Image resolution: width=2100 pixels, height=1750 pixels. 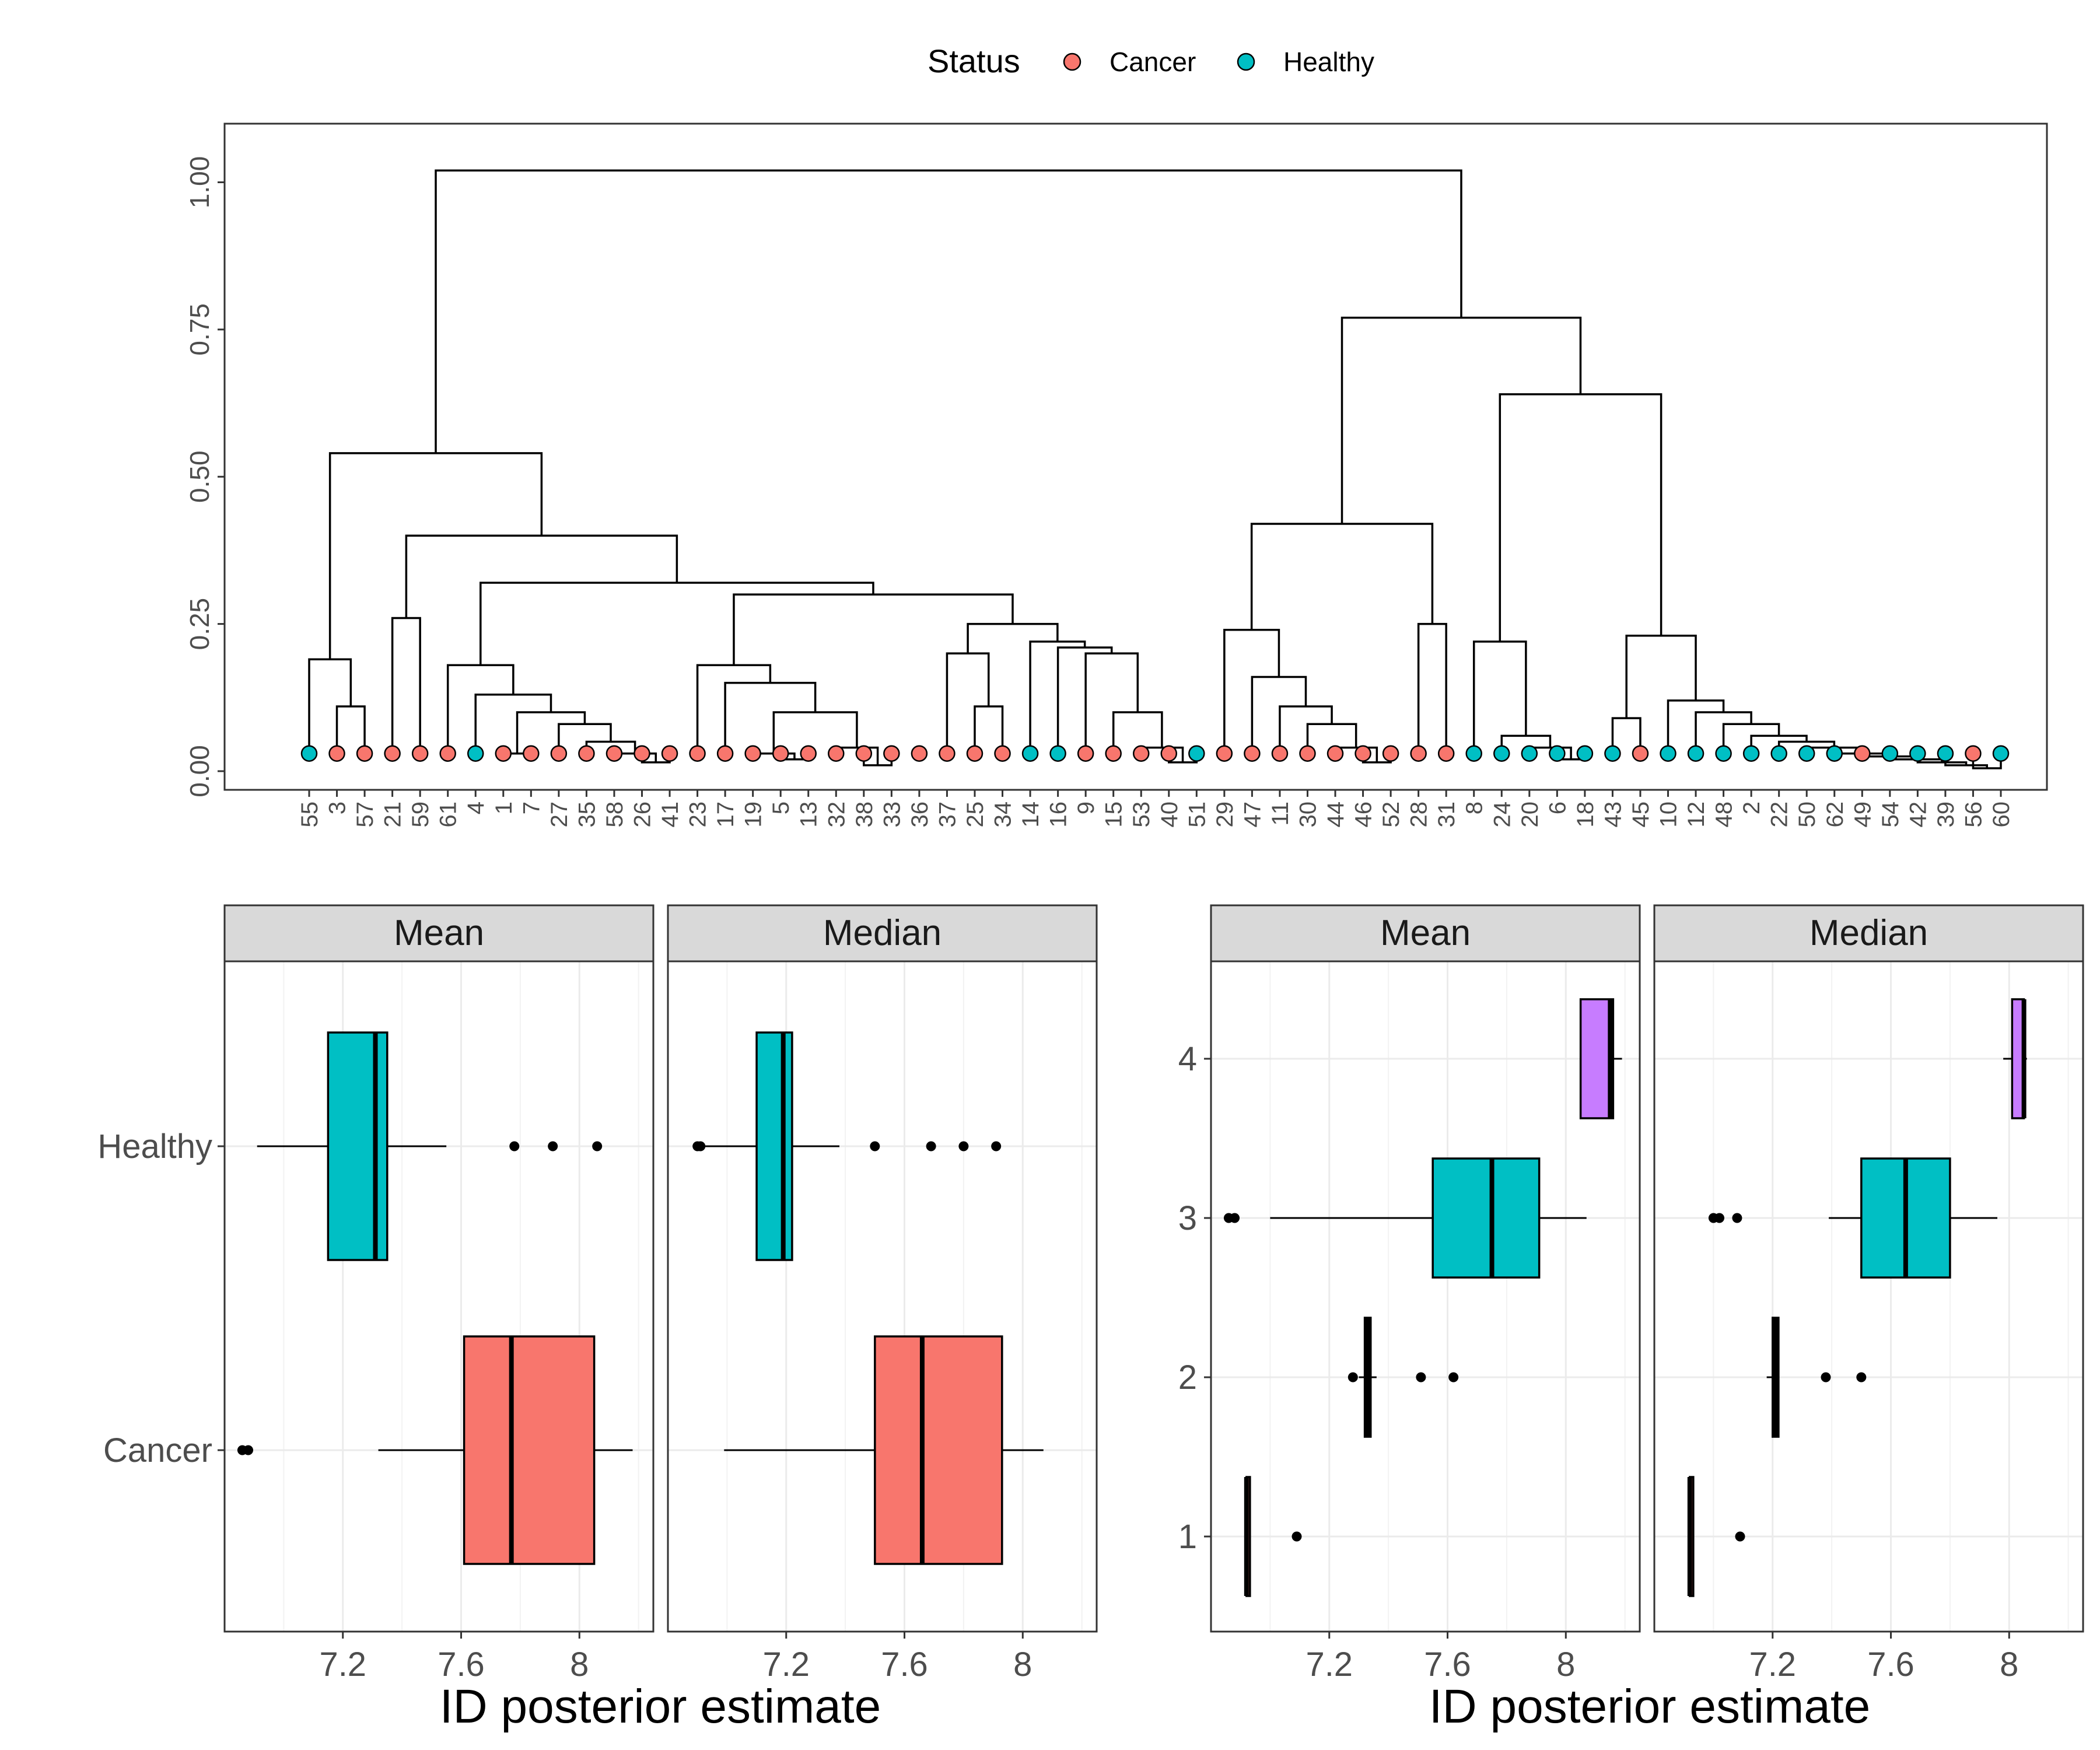 What do you see at coordinates (1641, 815) in the screenshot?
I see `dendrogram-leaf-label: 45` at bounding box center [1641, 815].